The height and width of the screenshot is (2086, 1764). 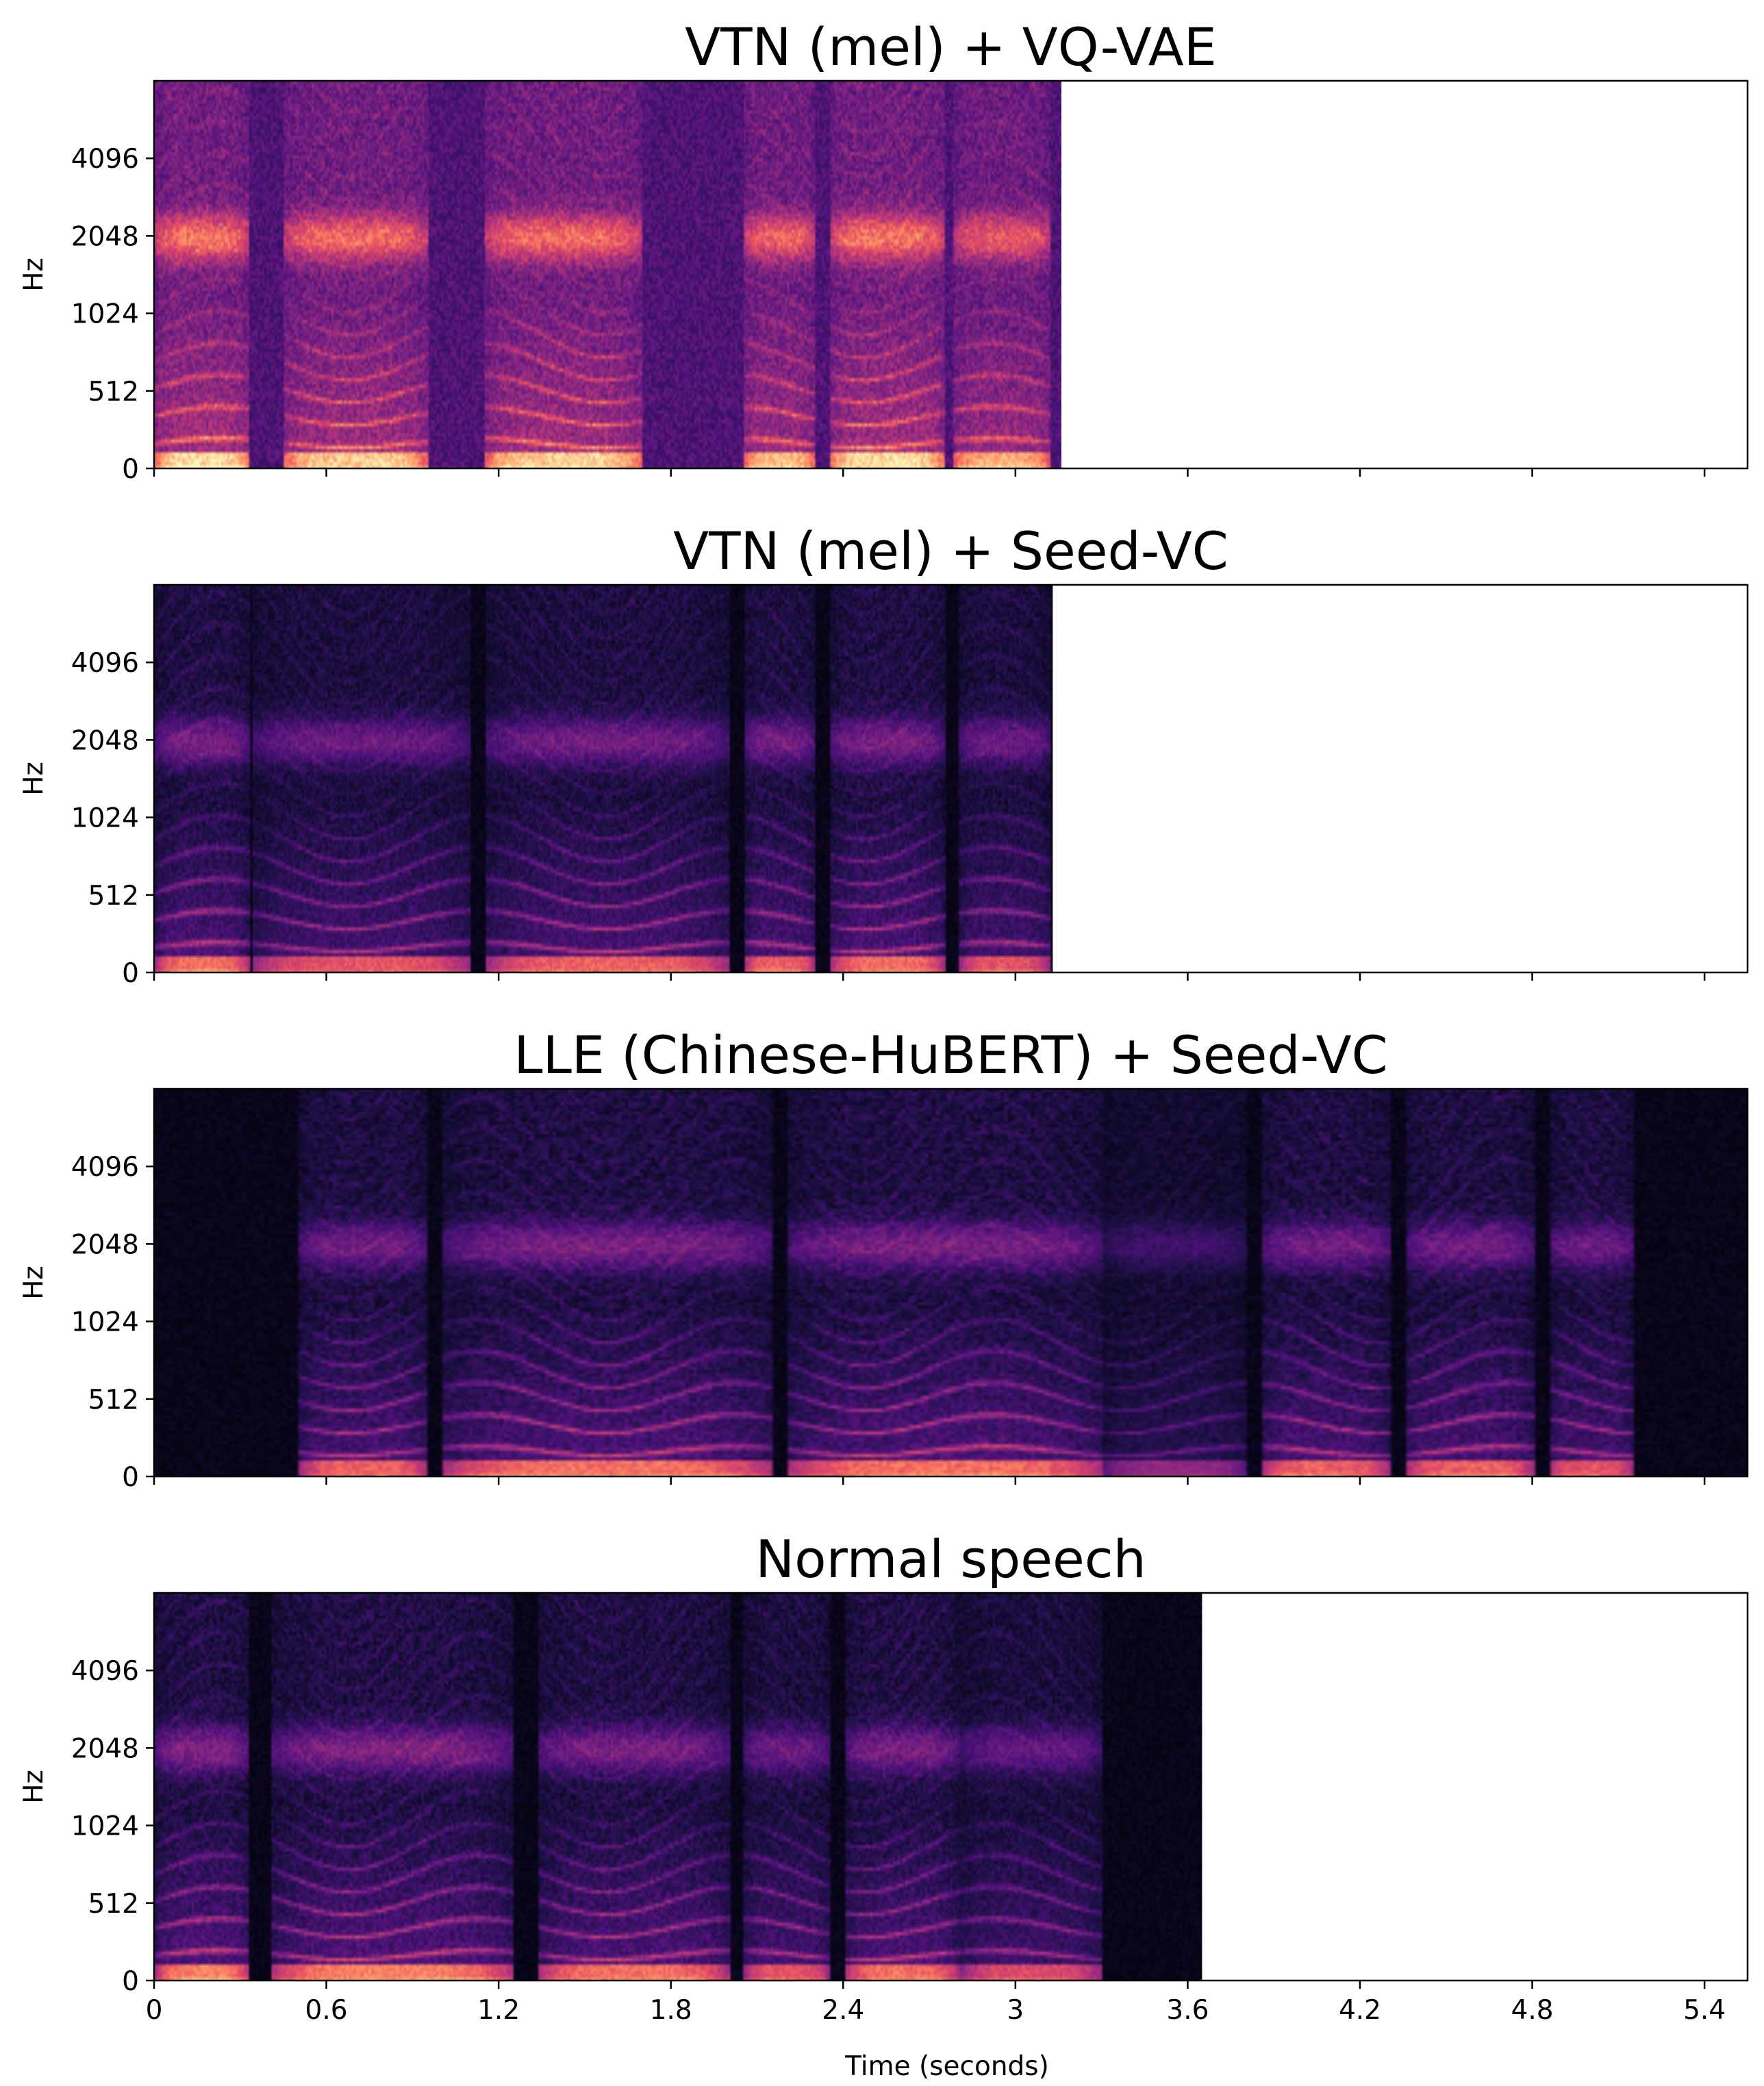 I want to click on panel-title: VTN (mel) + Seed-VC, so click(x=950, y=550).